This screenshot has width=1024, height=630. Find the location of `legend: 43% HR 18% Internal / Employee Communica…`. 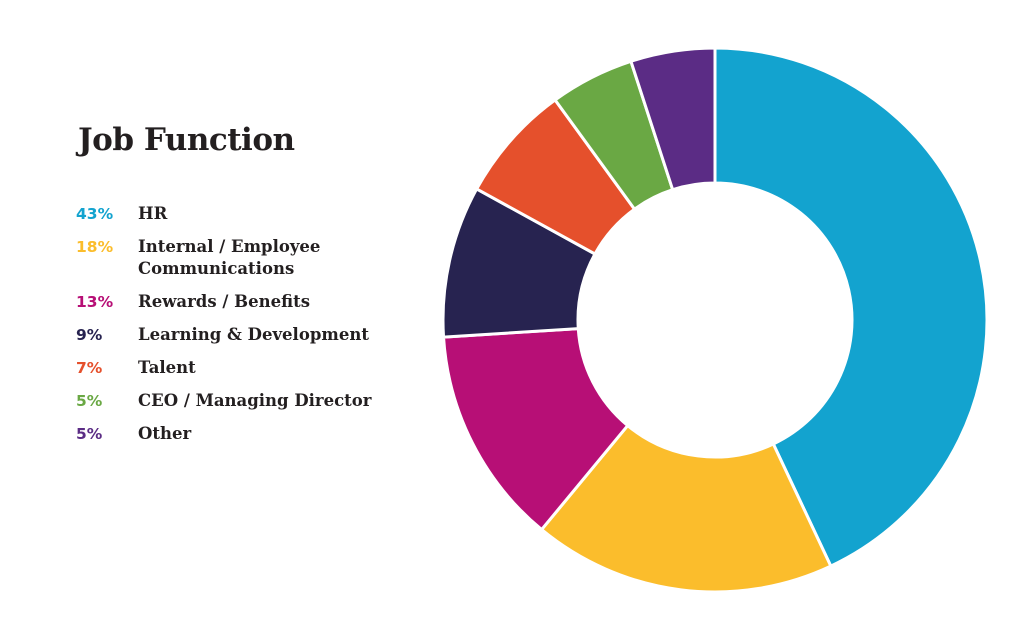

legend: 43% HR 18% Internal / Employee Communica… is located at coordinates (241, 329).